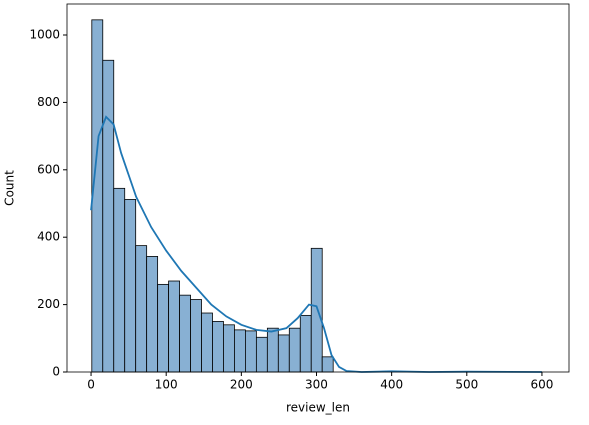  Describe the element at coordinates (10, 188) in the screenshot. I see `y-axis-label: Count` at that location.